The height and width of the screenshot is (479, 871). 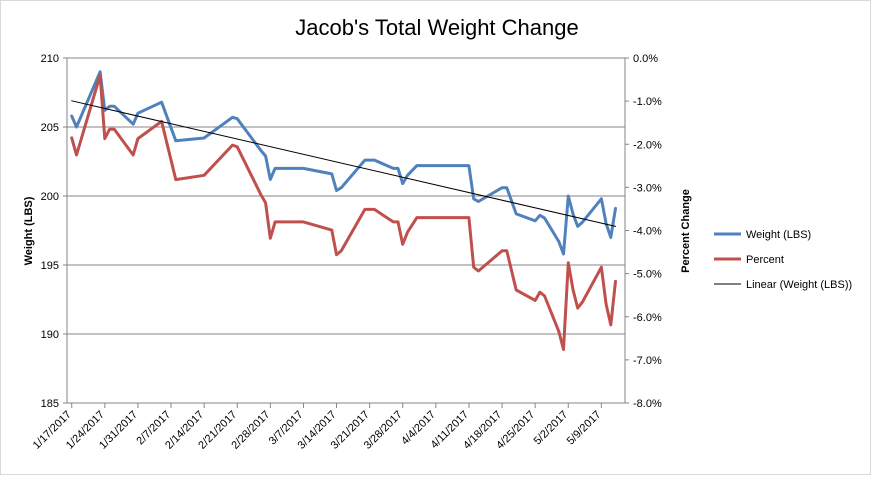 I want to click on x-tick-label: 5/2/2017, so click(x=551, y=428).